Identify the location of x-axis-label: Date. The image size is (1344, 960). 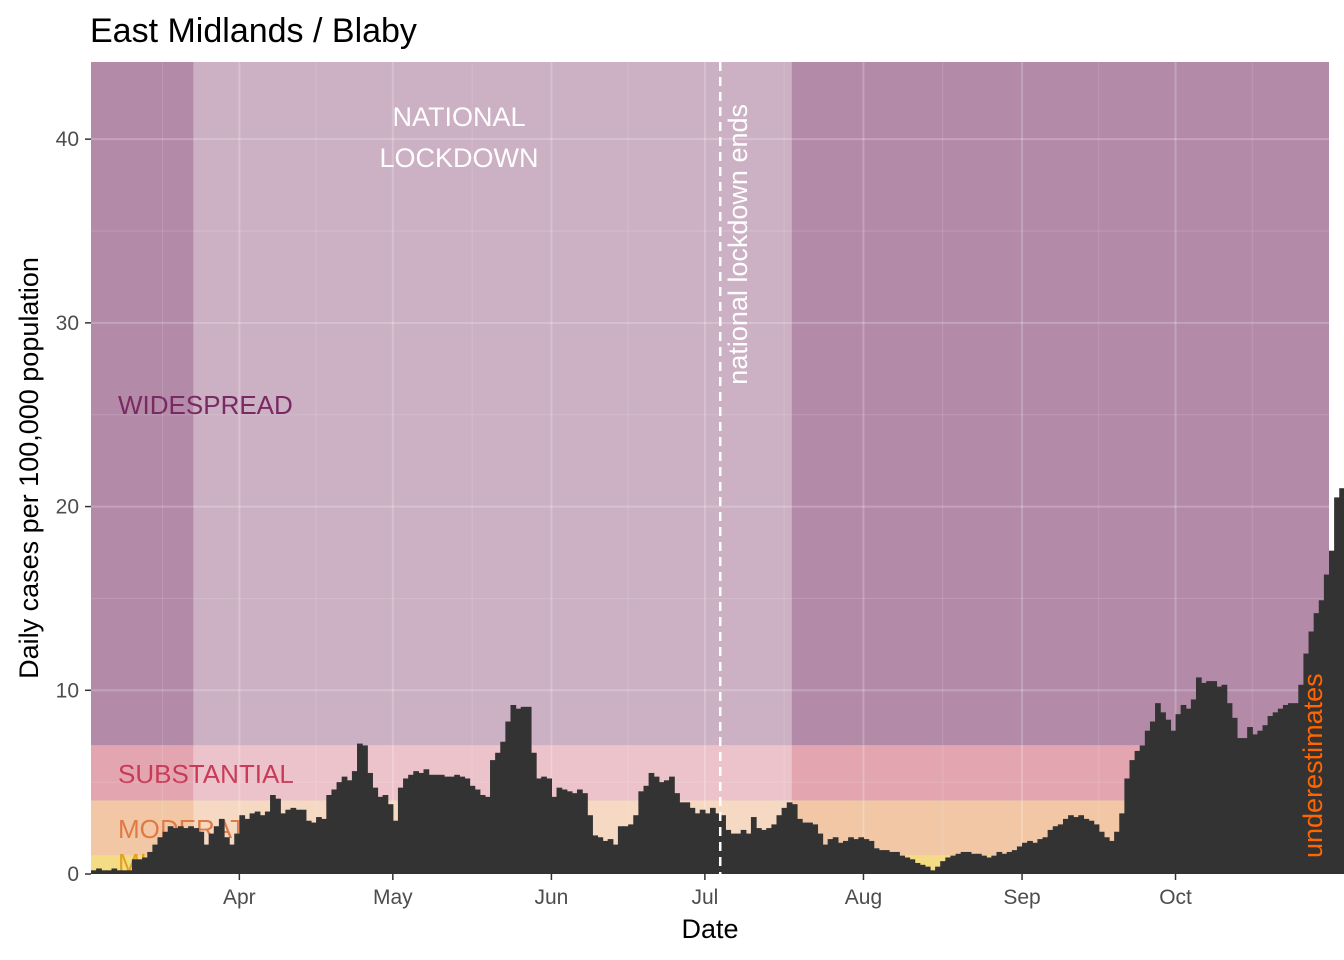
(709, 929).